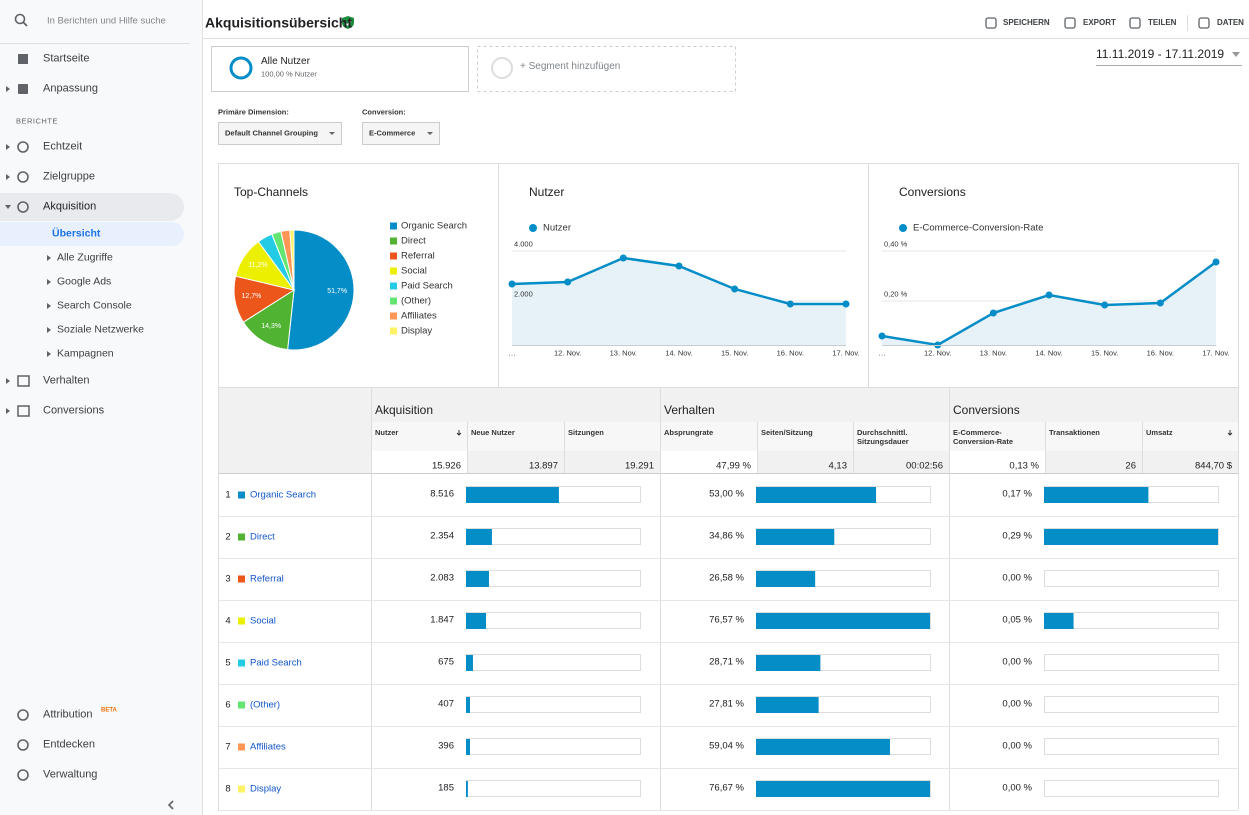 Image resolution: width=1249 pixels, height=815 pixels. Describe the element at coordinates (1074, 432) in the screenshot. I see `column-header: Transaktionen` at that location.